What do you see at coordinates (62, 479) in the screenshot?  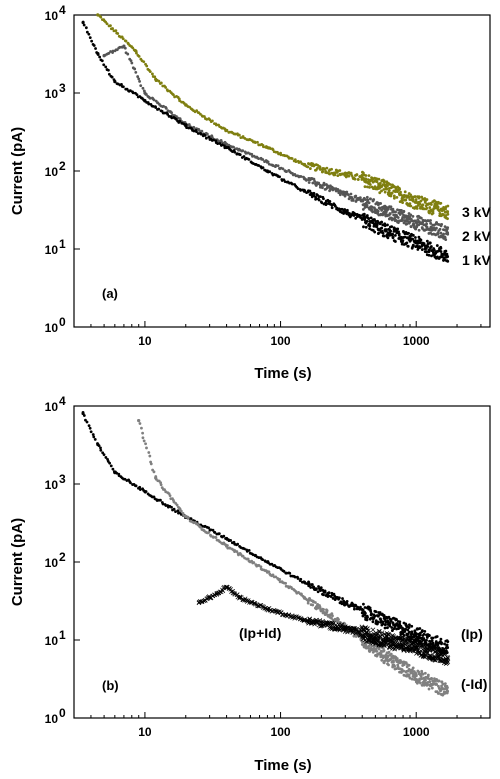 I see `y-tick-exponent: 3` at bounding box center [62, 479].